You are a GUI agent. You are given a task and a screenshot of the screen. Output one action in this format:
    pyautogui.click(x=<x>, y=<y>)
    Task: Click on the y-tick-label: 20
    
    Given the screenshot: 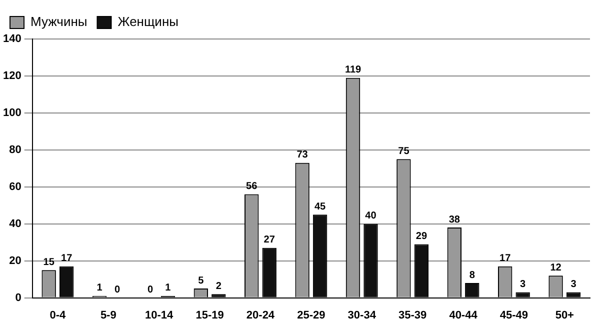 What is the action you would take?
    pyautogui.click(x=15, y=260)
    